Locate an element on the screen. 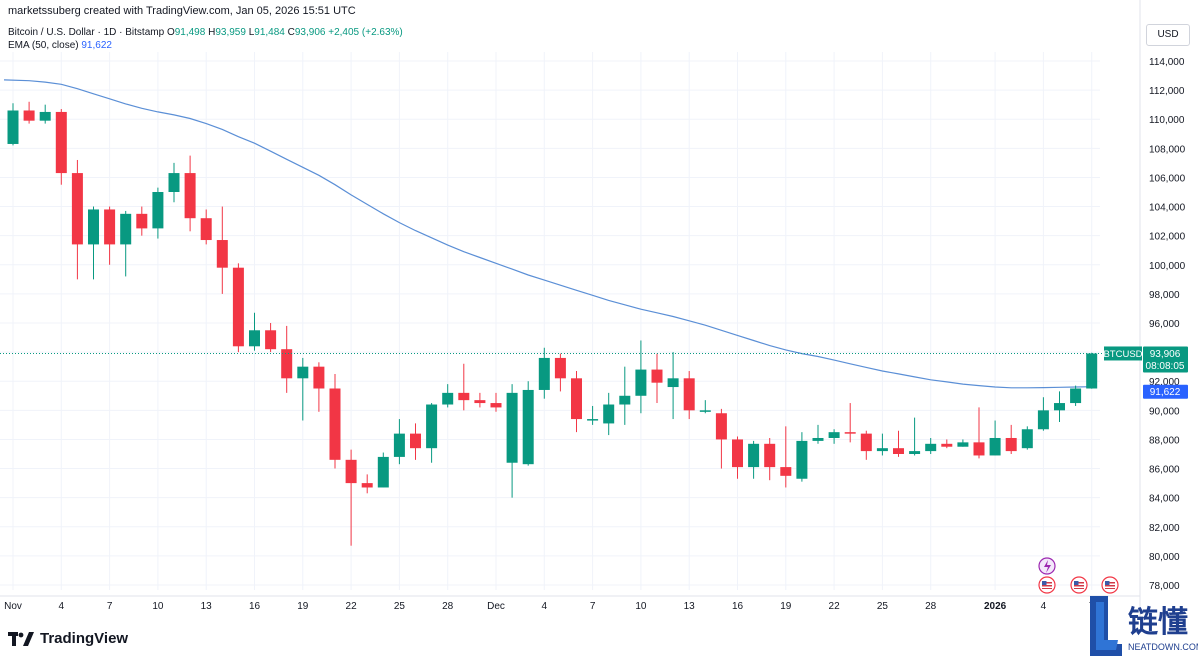 The height and width of the screenshot is (663, 1200). tradingview-logo-icon is located at coordinates (21, 638).